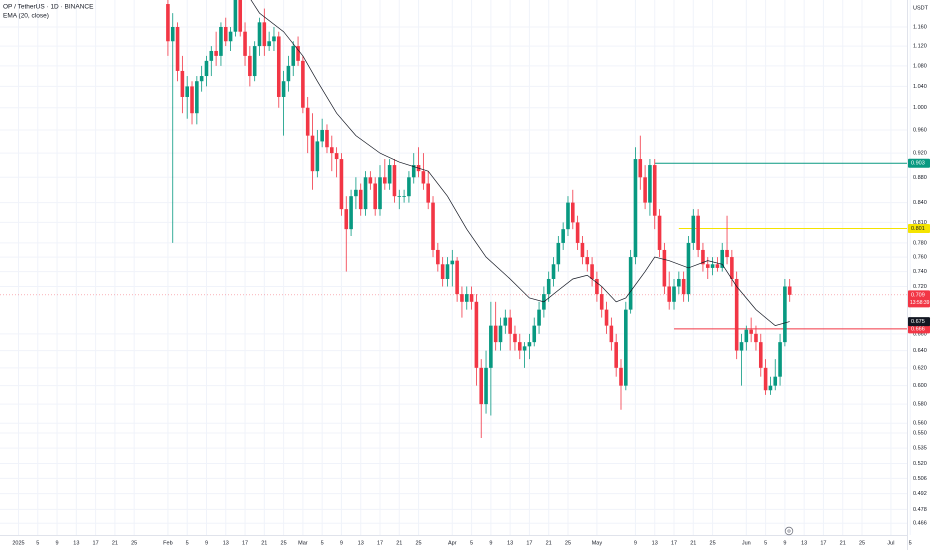  Describe the element at coordinates (920, 386) in the screenshot. I see `y-tick-label: 0.600` at that location.